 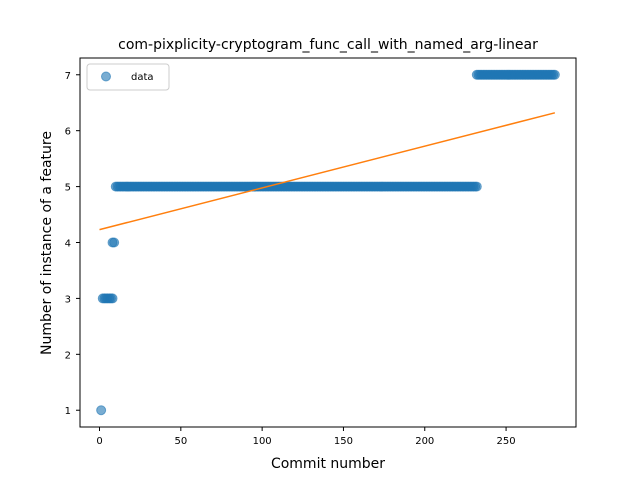 What do you see at coordinates (180, 441) in the screenshot?
I see `x-tick-label: 50` at bounding box center [180, 441].